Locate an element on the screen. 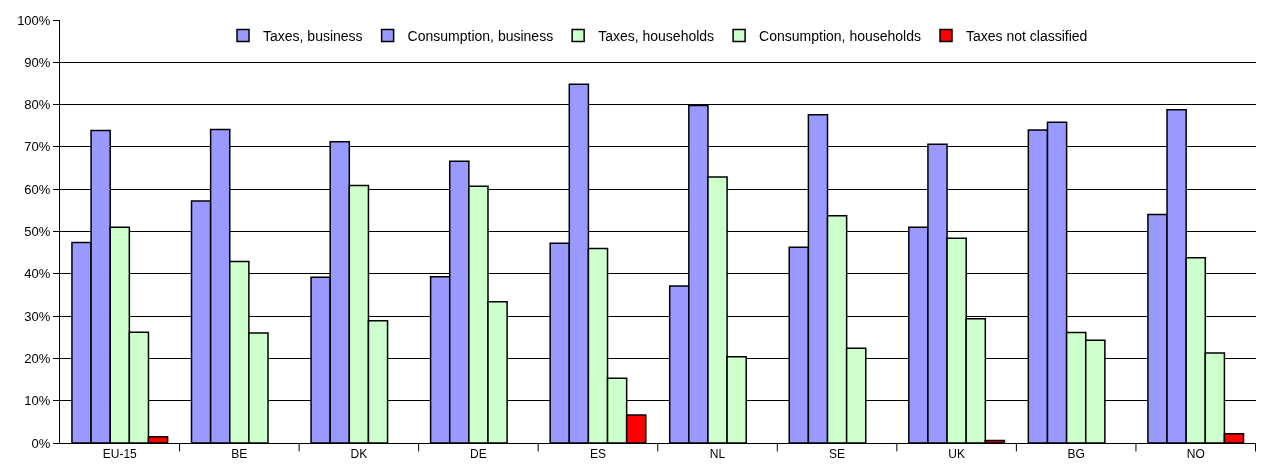 Image resolution: width=1264 pixels, height=473 pixels. legend-label: Taxes, business is located at coordinates (313, 36).